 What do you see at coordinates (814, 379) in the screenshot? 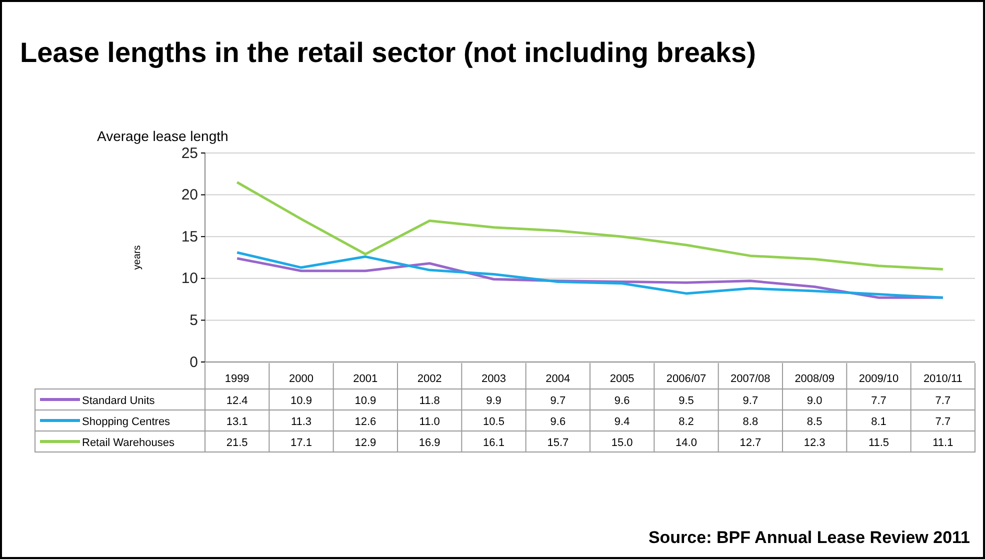
I see `x-tick-label: 2008/09` at bounding box center [814, 379].